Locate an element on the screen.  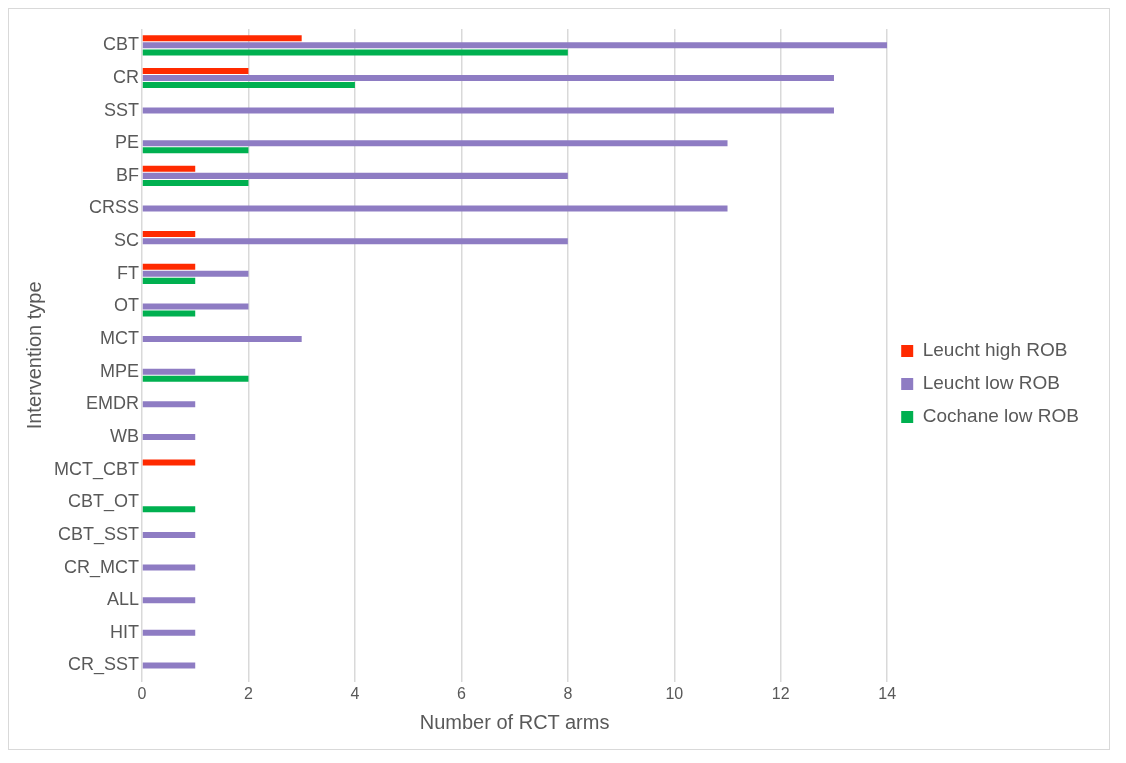
y-tick-label: SST is located at coordinates (121, 109).